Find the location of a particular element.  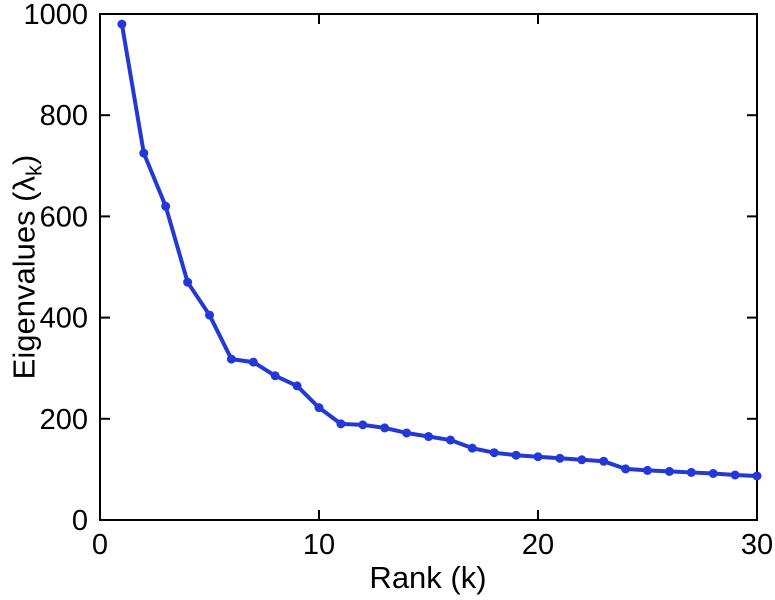

y-axis-label: Eigenvalues (λk) is located at coordinates (26, 267).